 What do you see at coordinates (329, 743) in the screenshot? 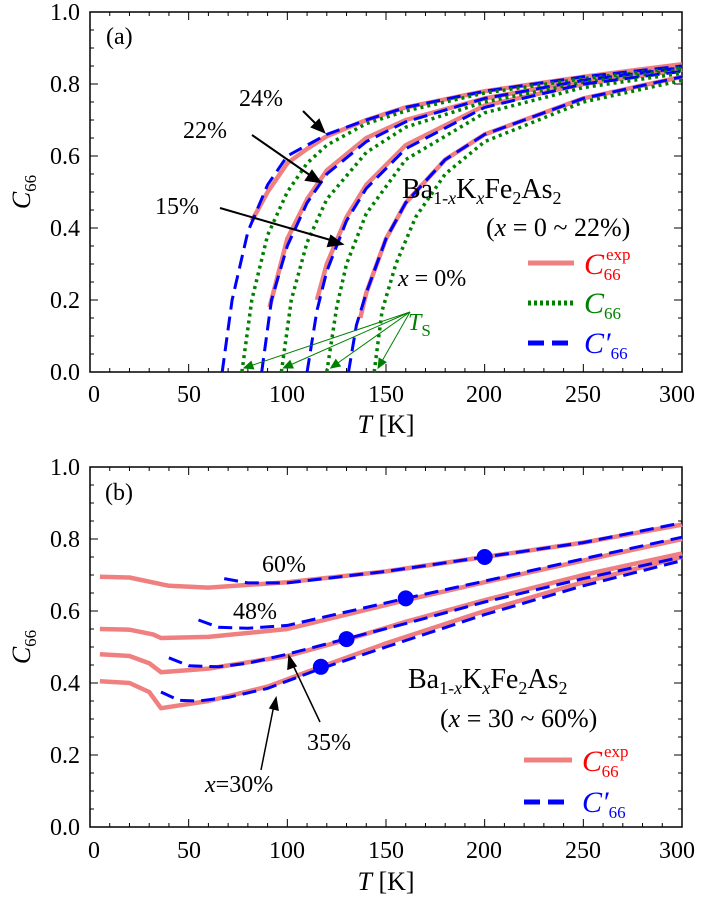
I see `annotation-35: 35%` at bounding box center [329, 743].